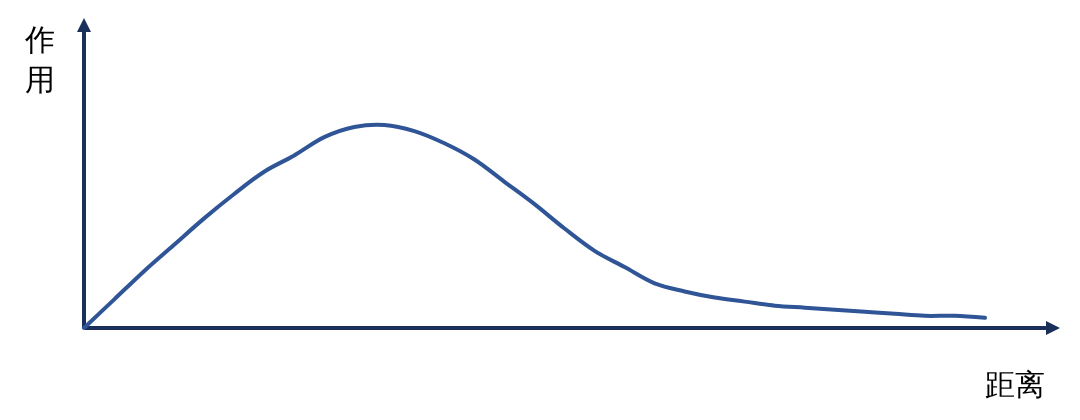 The height and width of the screenshot is (420, 1080). I want to click on x-axis-title: 距离, so click(1015, 384).